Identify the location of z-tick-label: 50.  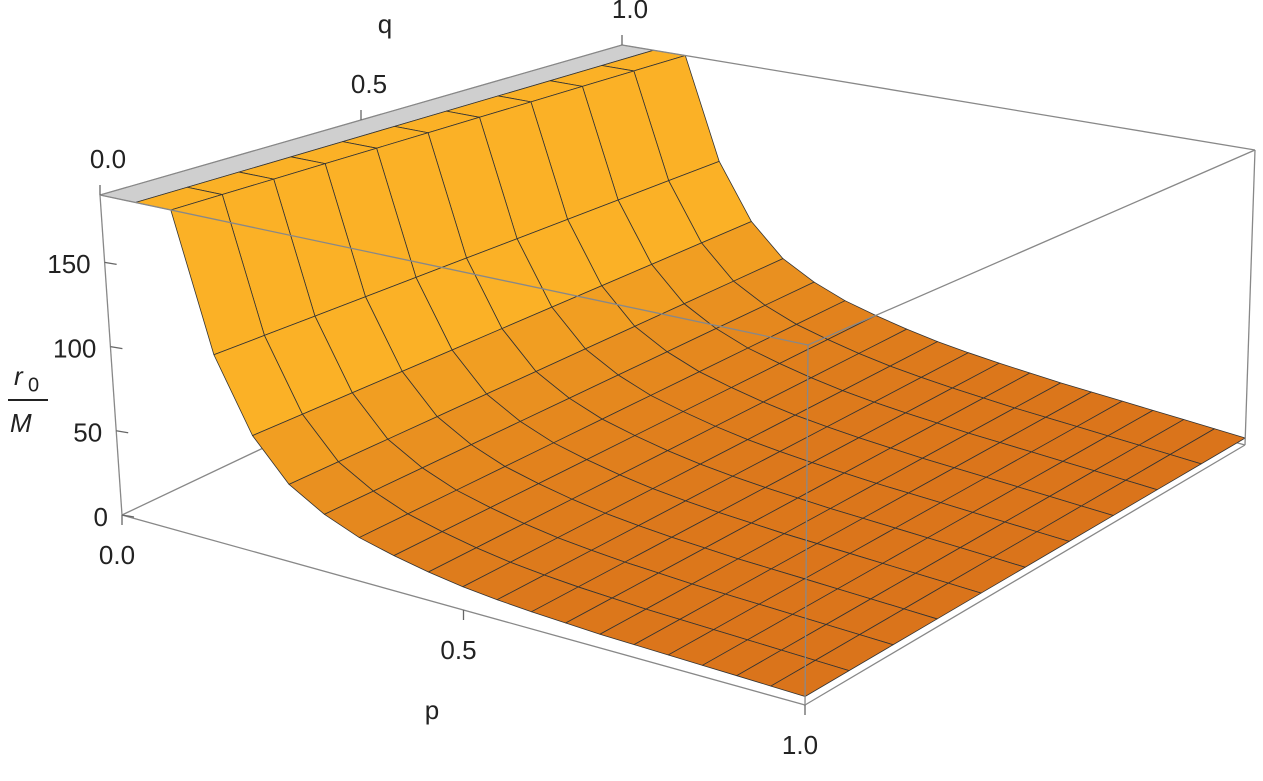
(87, 433).